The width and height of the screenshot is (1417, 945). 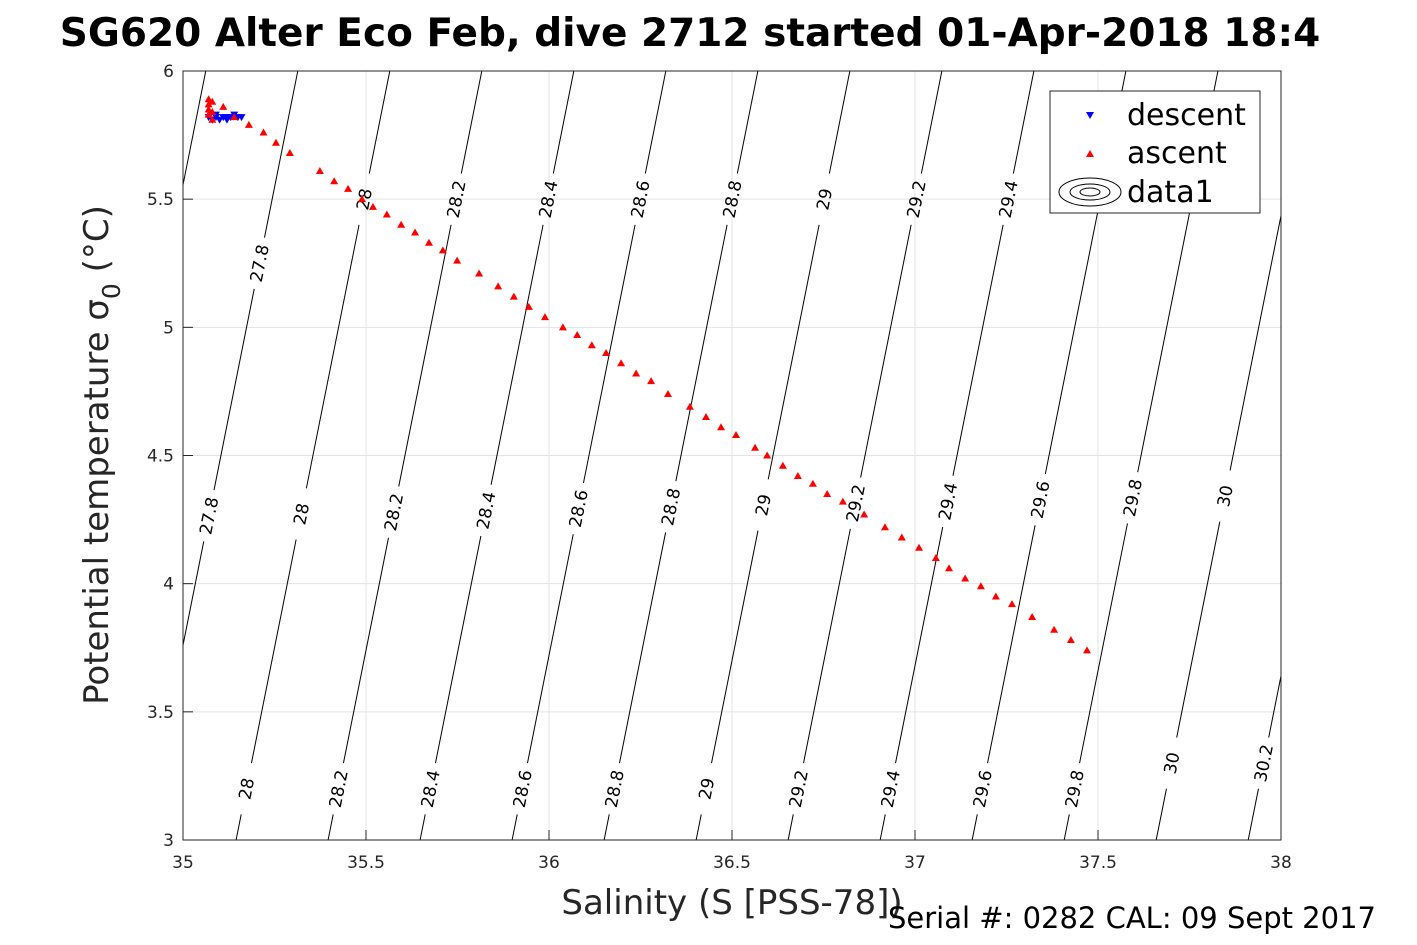 What do you see at coordinates (915, 863) in the screenshot?
I see `x-tick-label: 37` at bounding box center [915, 863].